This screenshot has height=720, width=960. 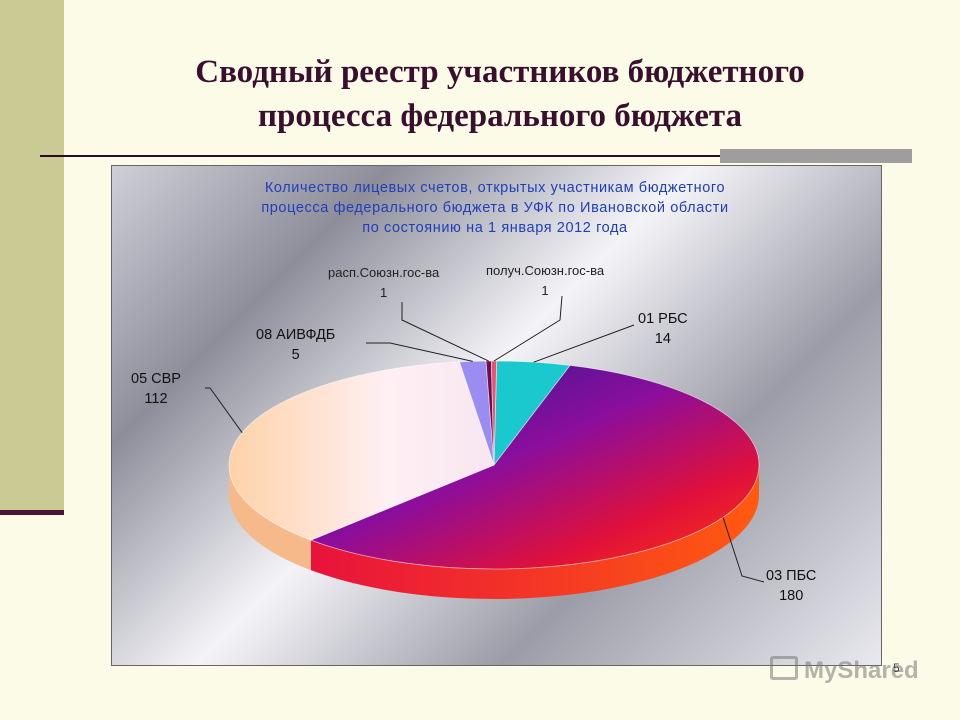 What do you see at coordinates (584, 343) in the screenshot?
I see `slice-01-rbs-leader` at bounding box center [584, 343].